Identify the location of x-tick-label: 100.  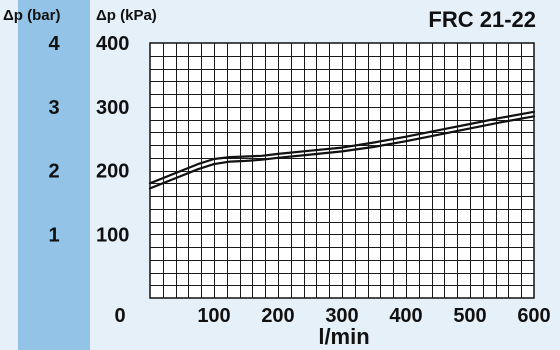
(213, 316).